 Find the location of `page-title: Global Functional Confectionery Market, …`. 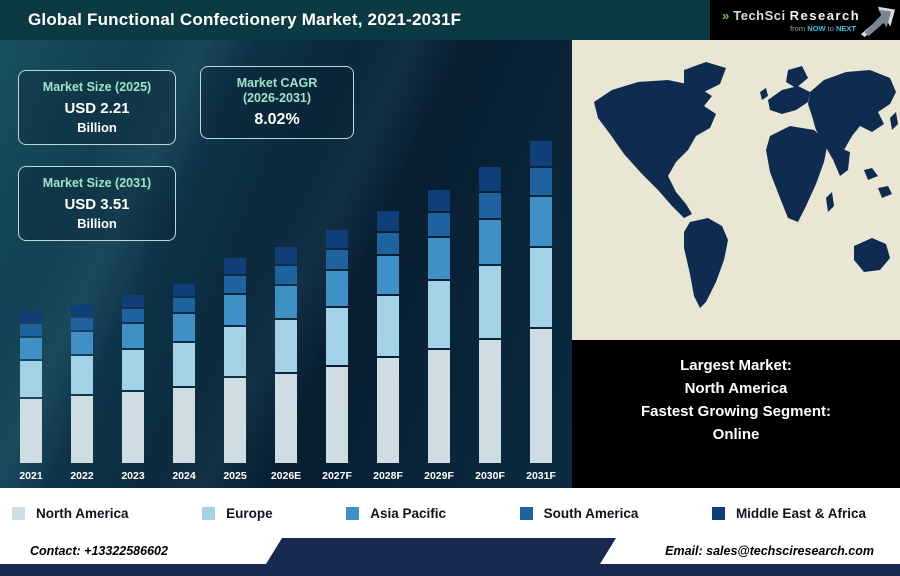

page-title: Global Functional Confectionery Market, … is located at coordinates (245, 19).